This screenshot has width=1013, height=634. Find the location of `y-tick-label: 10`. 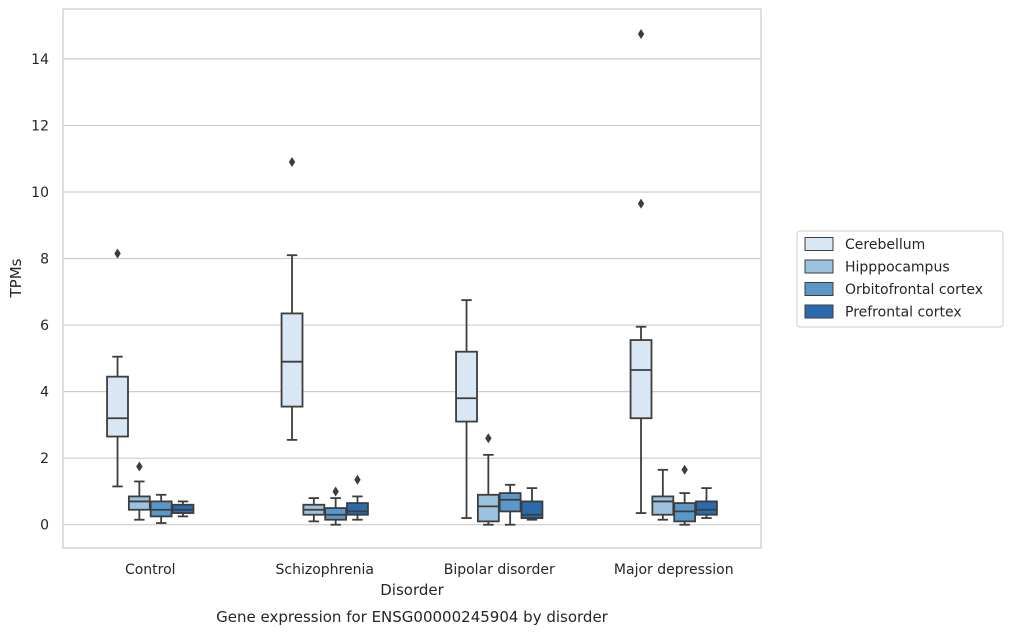

y-tick-label: 10 is located at coordinates (40, 193).